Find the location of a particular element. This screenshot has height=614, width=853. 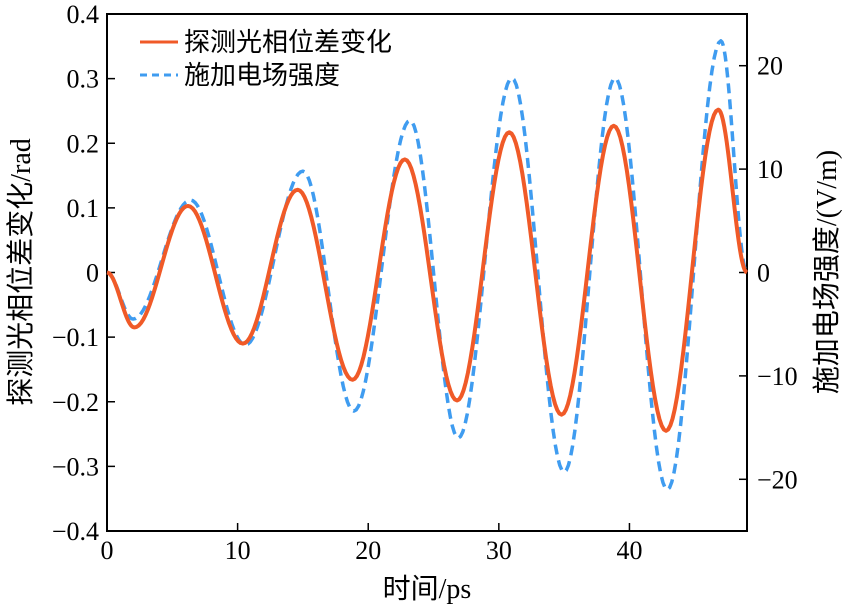

x-tick-label: 10 is located at coordinates (238, 550).